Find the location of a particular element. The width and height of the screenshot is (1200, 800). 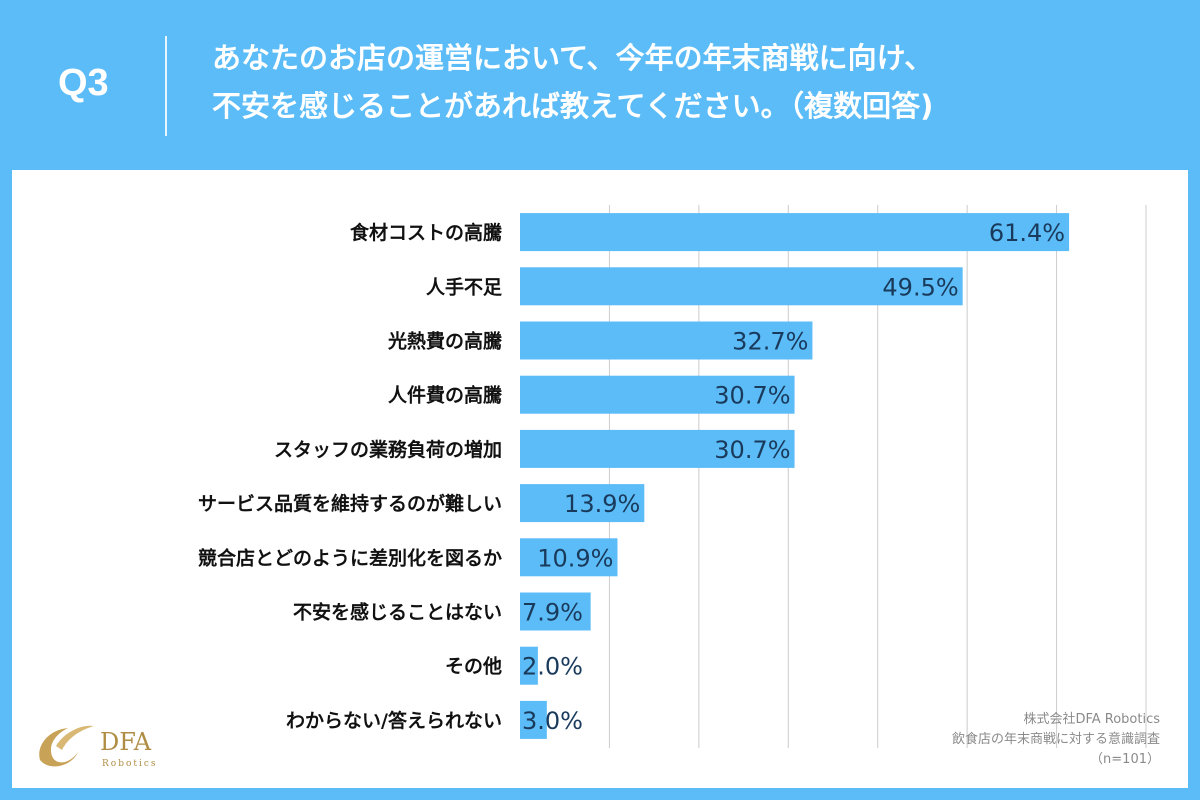

category-label: 光熱費の高騰 is located at coordinates (445, 341).